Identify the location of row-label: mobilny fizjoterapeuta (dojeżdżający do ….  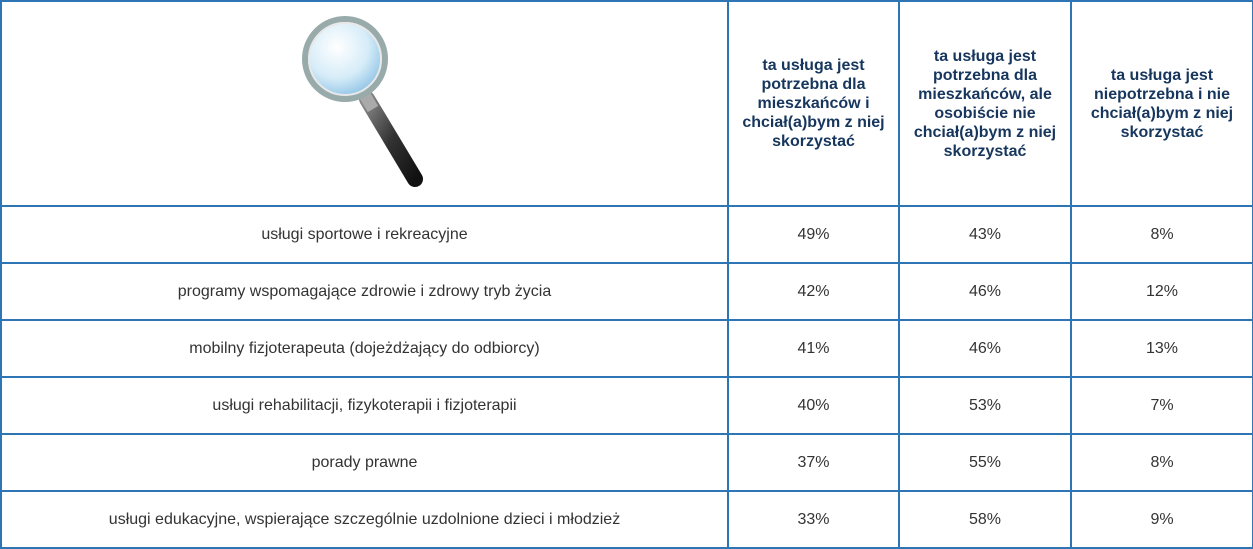
(364, 348).